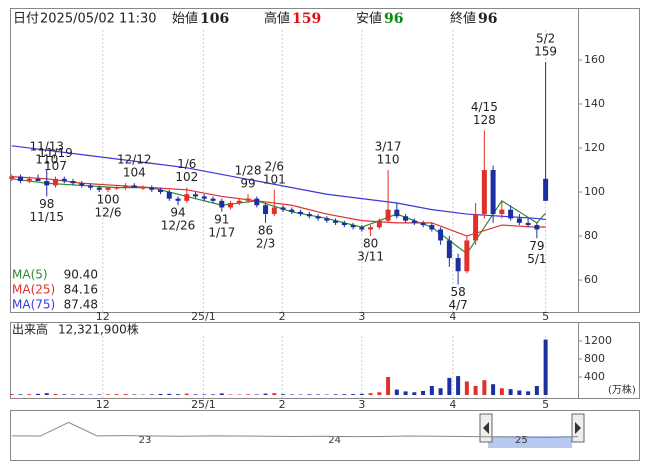  What do you see at coordinates (46, 217) in the screenshot?
I see `annotation-date: 11/15` at bounding box center [46, 217].